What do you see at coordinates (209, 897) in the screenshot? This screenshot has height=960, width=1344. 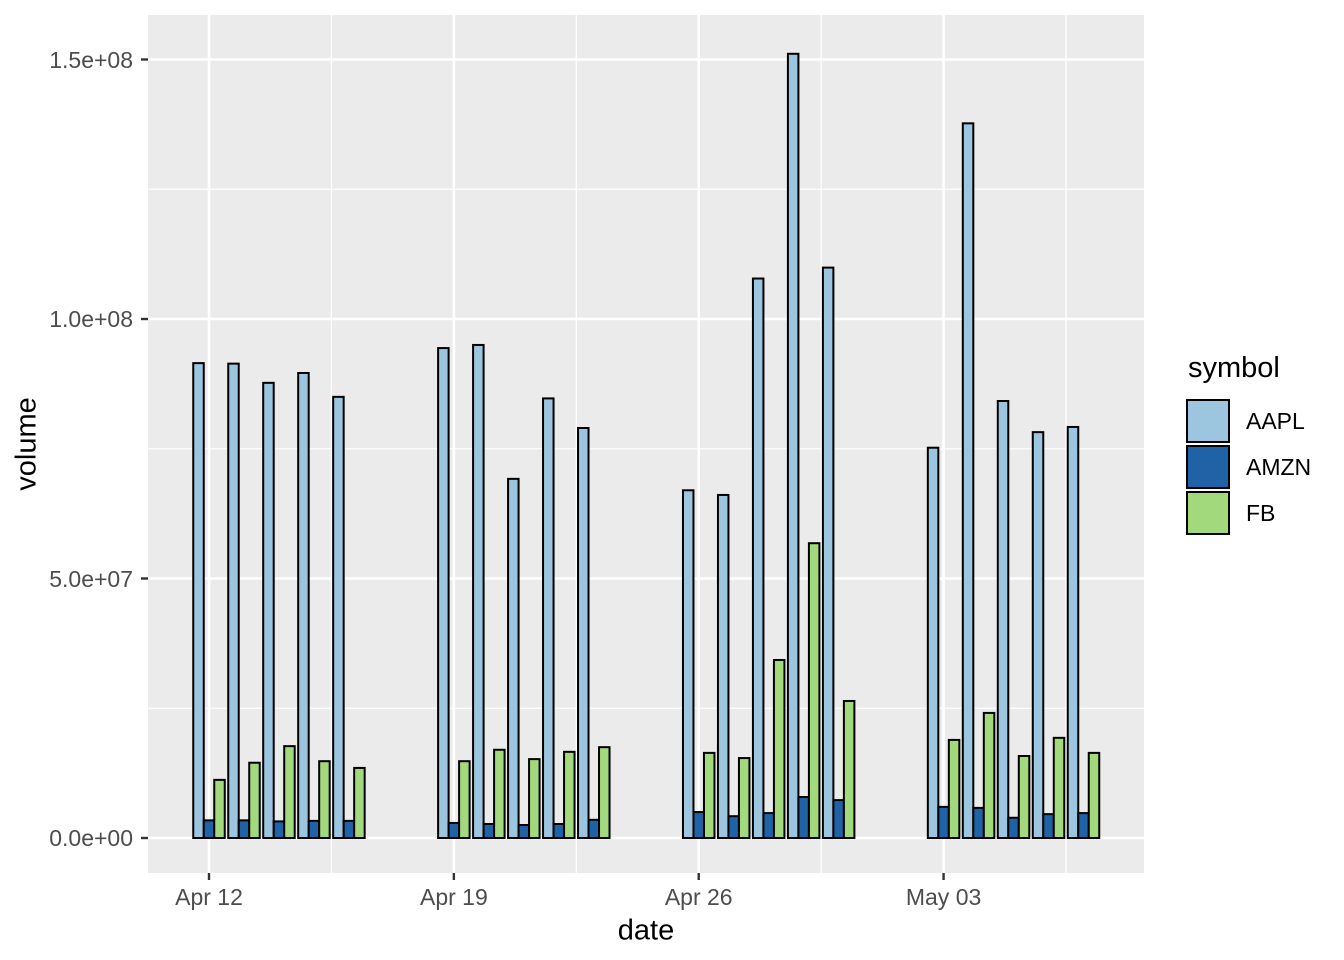 I see `x-tick-label: Apr 12` at bounding box center [209, 897].